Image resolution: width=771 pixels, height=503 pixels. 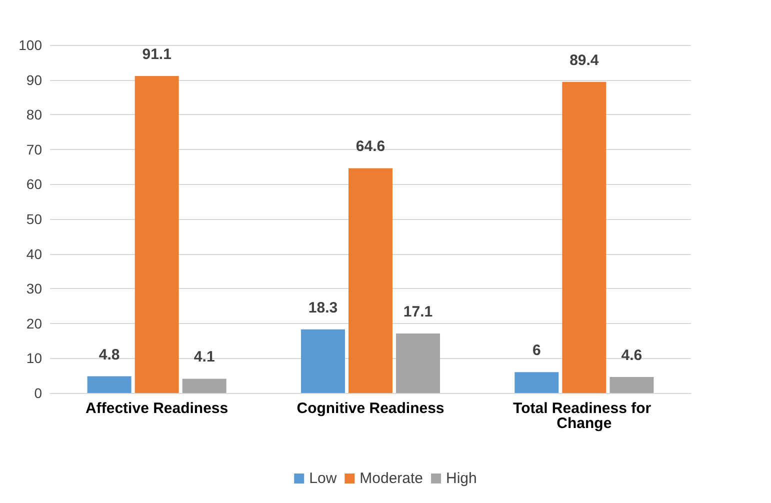 I want to click on y-tick-label: 50, so click(x=34, y=219).